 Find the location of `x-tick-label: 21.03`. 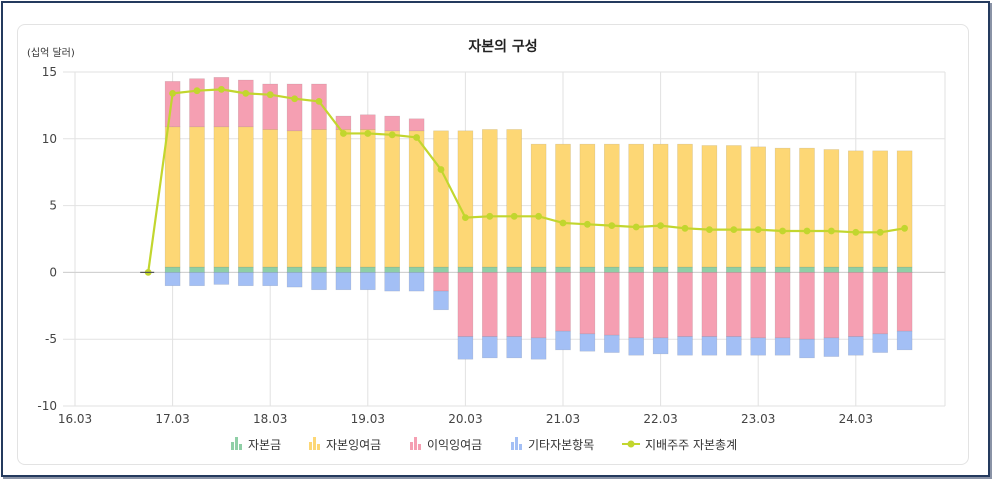

x-tick-label: 21.03 is located at coordinates (563, 419).